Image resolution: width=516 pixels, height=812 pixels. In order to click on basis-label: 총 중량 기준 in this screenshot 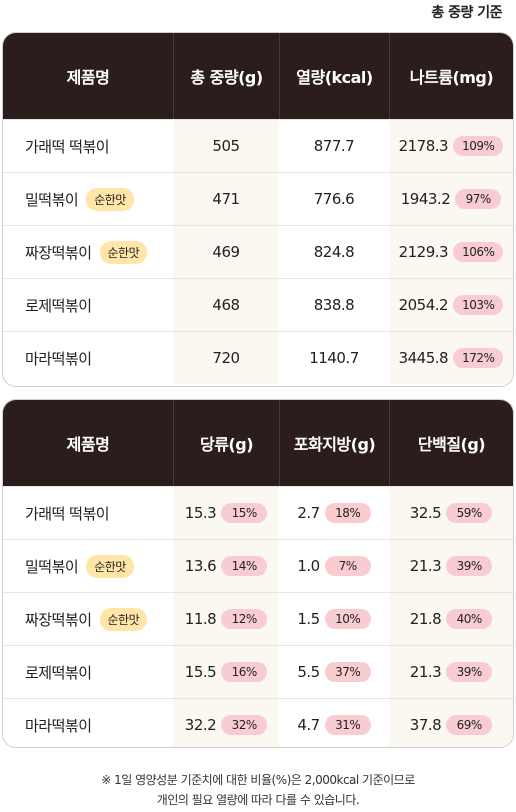, I will do `click(466, 13)`.